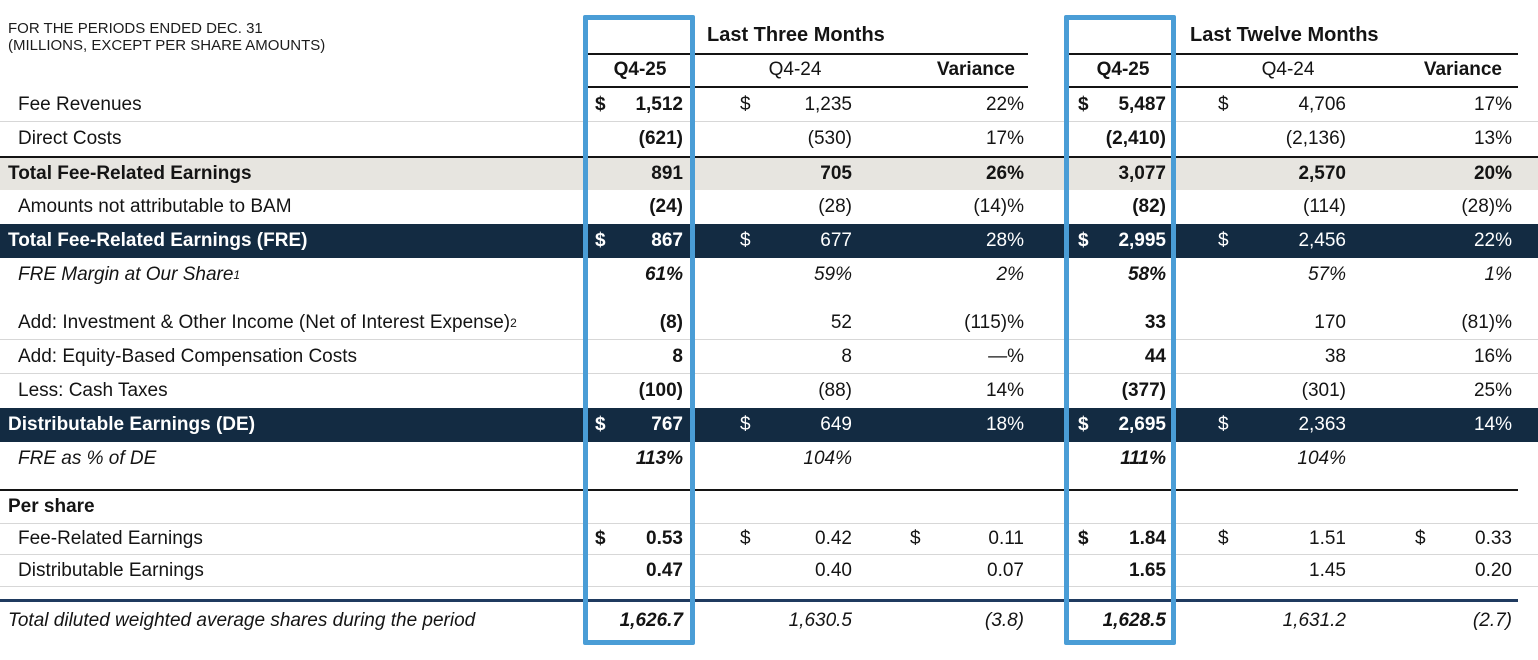 Image resolution: width=1538 pixels, height=660 pixels. What do you see at coordinates (70, 138) in the screenshot?
I see `row-label: Direct Costs` at bounding box center [70, 138].